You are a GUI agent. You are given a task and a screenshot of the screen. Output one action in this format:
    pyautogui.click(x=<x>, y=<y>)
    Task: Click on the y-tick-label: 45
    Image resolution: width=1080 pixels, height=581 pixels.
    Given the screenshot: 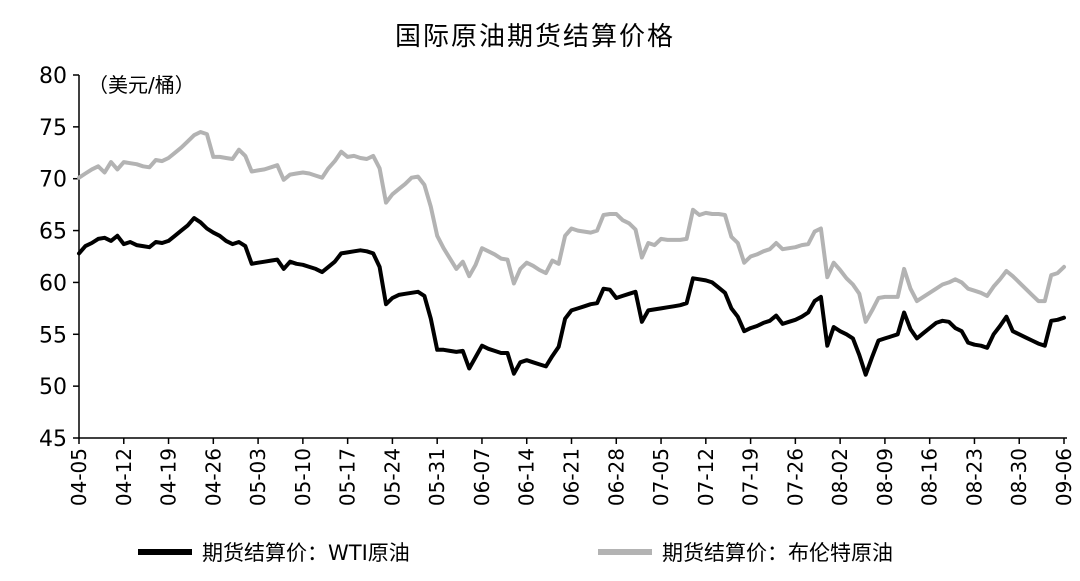 What is the action you would take?
    pyautogui.click(x=53, y=439)
    